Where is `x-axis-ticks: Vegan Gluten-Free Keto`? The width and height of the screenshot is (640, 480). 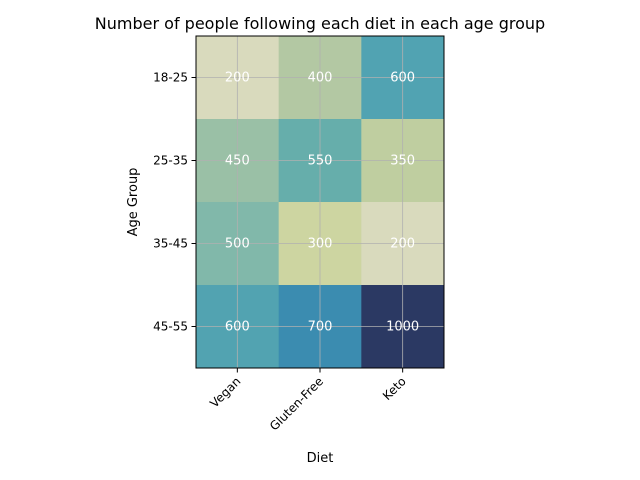
x-axis-ticks: Vegan Gluten-Free Keto is located at coordinates (308, 400).